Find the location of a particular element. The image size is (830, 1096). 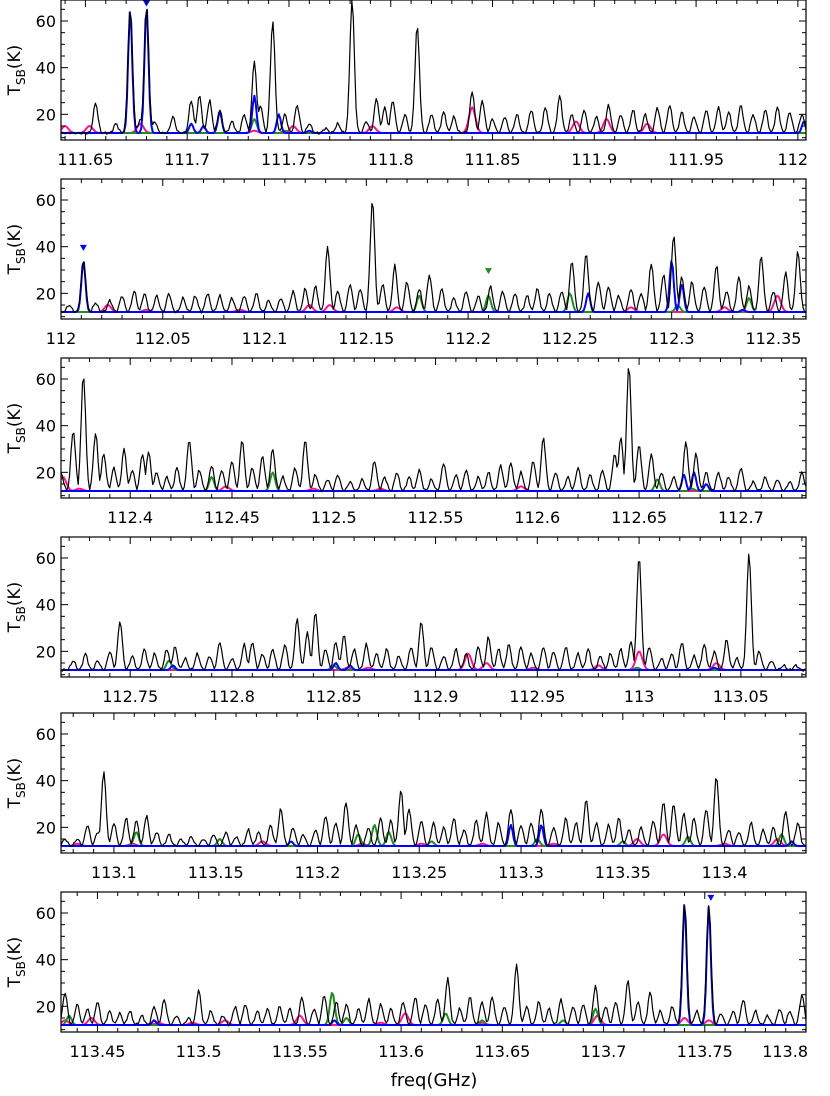

line-marker-green is located at coordinates (488, 271).